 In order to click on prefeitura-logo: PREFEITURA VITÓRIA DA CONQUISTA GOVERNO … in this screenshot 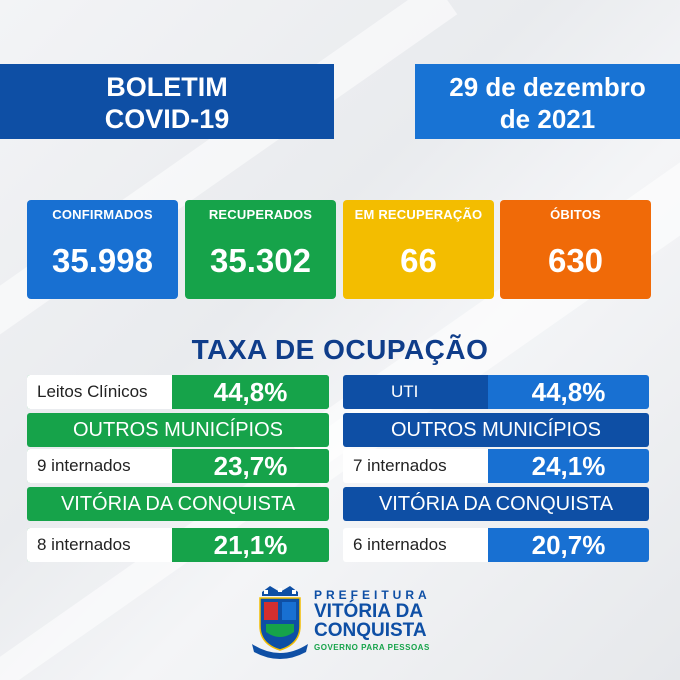, I will do `click(350, 624)`.